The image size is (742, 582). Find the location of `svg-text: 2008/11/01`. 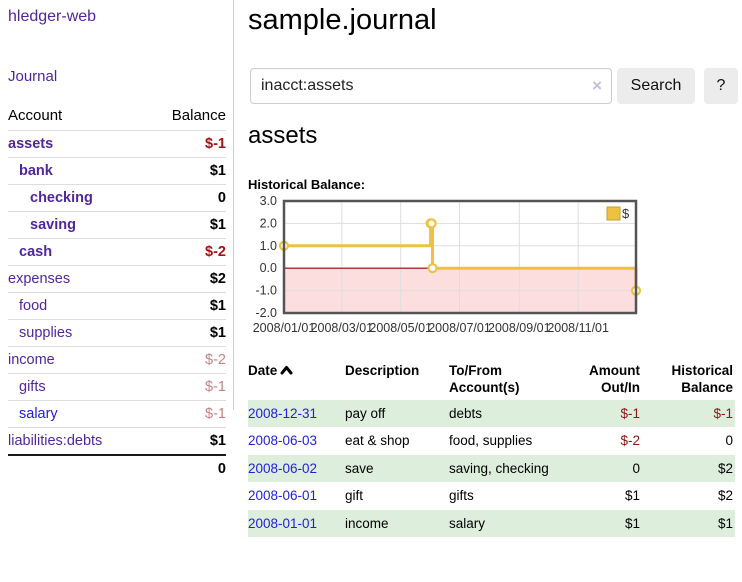

svg-text: 2008/11/01 is located at coordinates (578, 328).